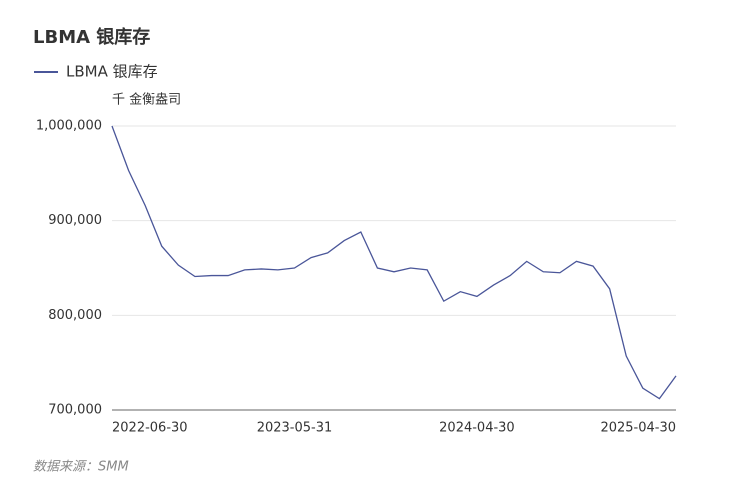 The width and height of the screenshot is (745, 501). I want to click on source: 数据来源：SMM, so click(81, 467).